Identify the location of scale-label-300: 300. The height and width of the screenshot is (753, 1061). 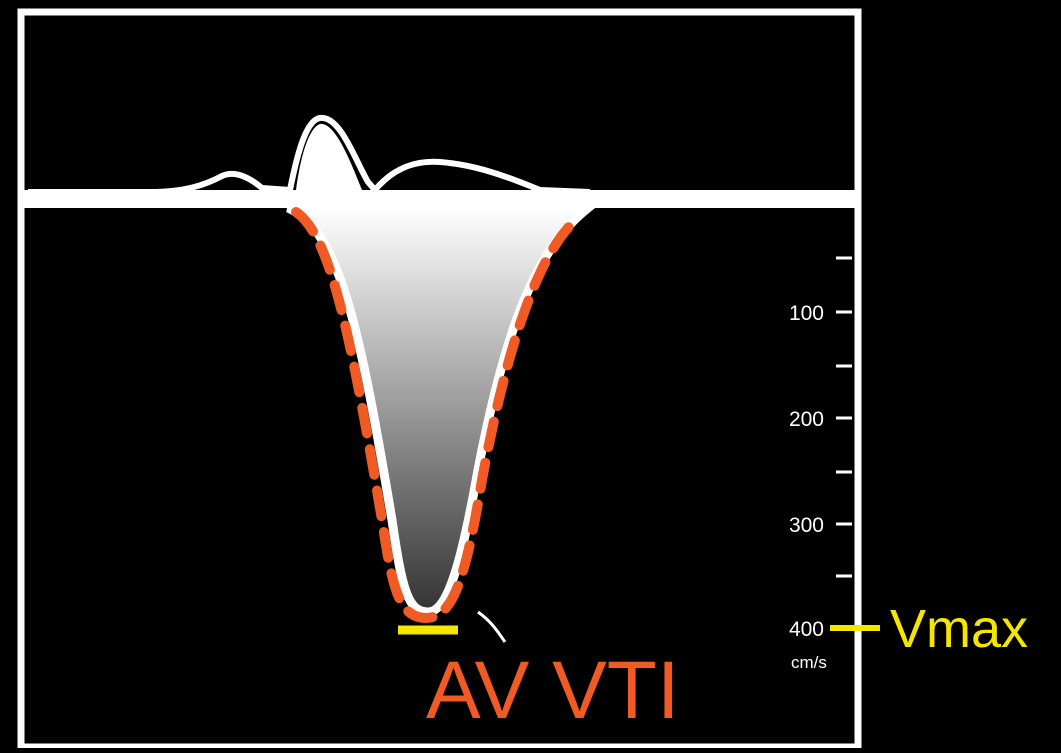
(806, 525).